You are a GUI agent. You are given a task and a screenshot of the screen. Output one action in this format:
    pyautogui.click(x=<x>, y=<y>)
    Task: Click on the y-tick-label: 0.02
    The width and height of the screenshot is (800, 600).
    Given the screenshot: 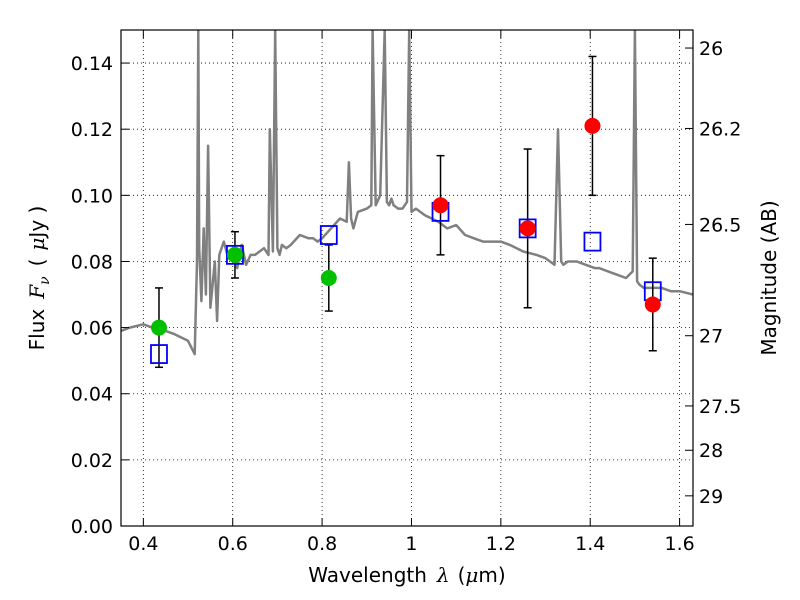 What is the action you would take?
    pyautogui.click(x=92, y=461)
    